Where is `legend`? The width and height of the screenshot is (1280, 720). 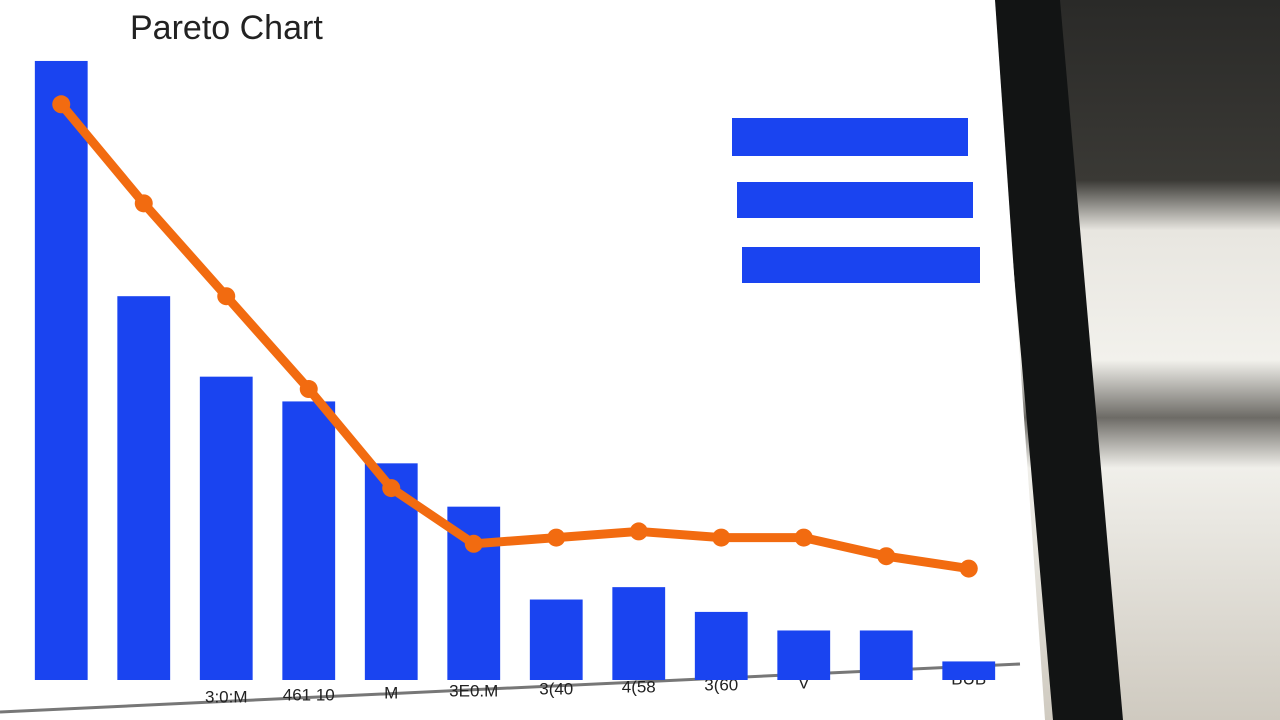
legend is located at coordinates (856, 200).